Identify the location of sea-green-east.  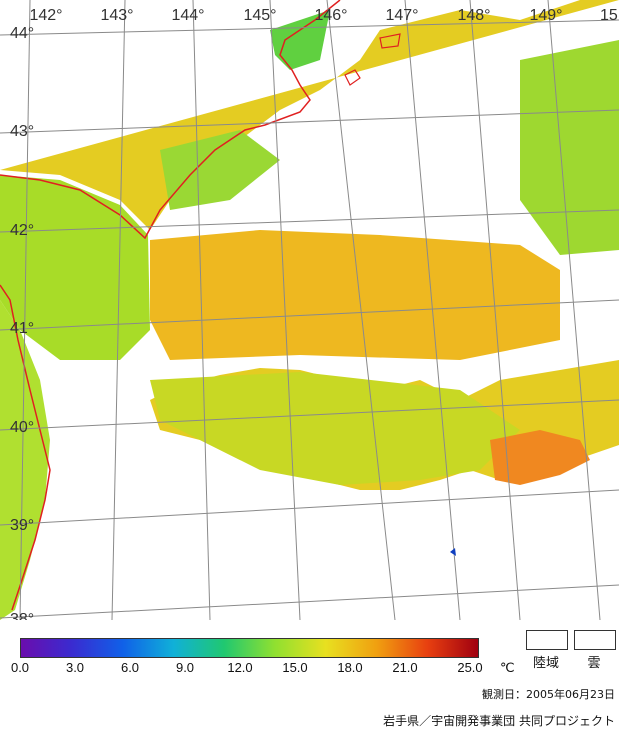
(569, 147).